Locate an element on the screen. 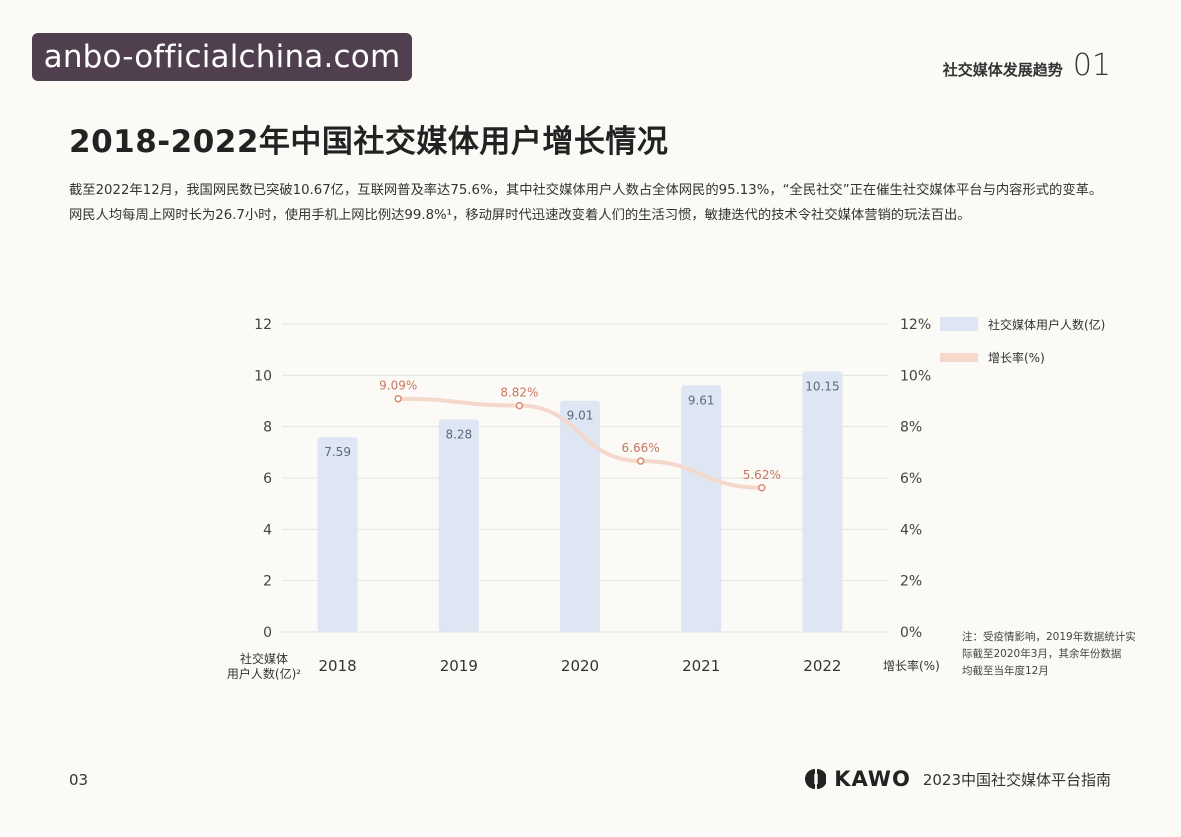 The width and height of the screenshot is (1181, 837). kawo-logo-icon is located at coordinates (816, 779).